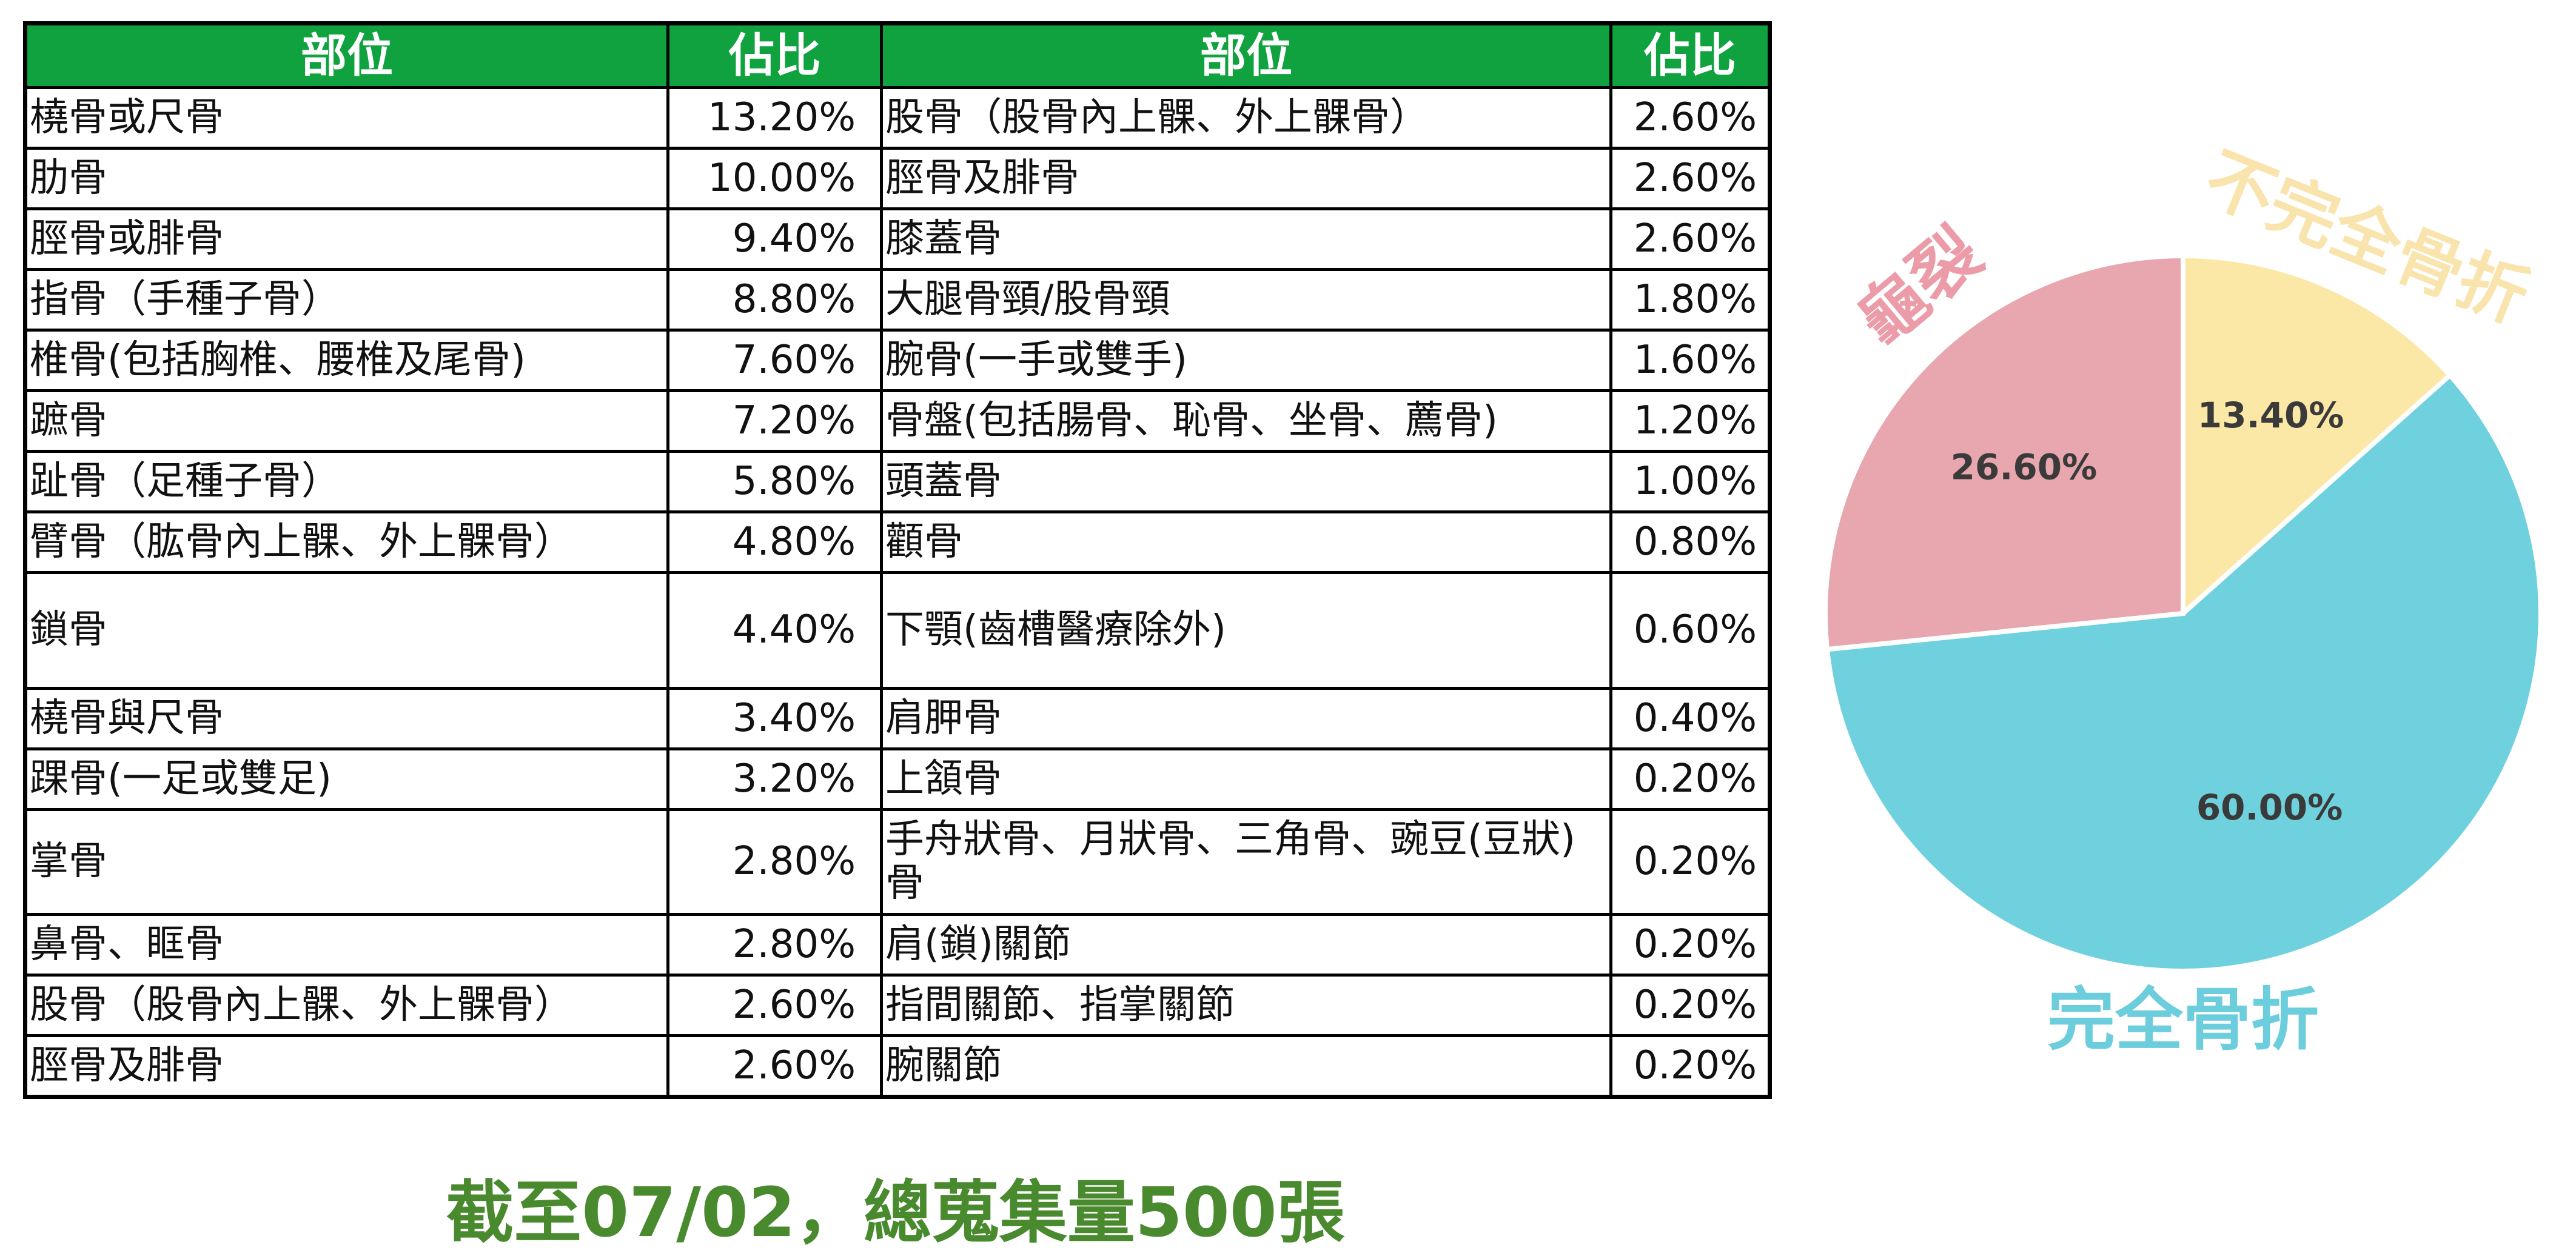  What do you see at coordinates (1246, 481) in the screenshot?
I see `location-cell: 頭蓋骨` at bounding box center [1246, 481].